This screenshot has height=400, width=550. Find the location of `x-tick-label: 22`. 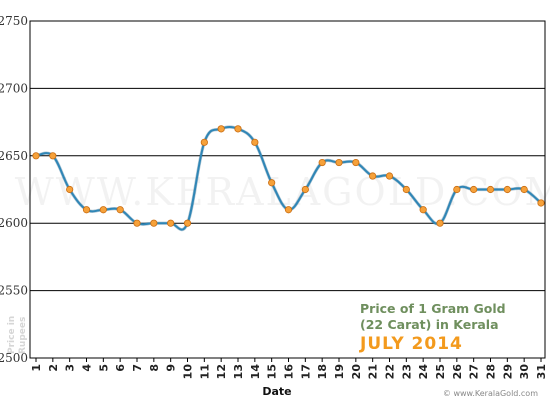

x-tick-label: 22 is located at coordinates (390, 371).